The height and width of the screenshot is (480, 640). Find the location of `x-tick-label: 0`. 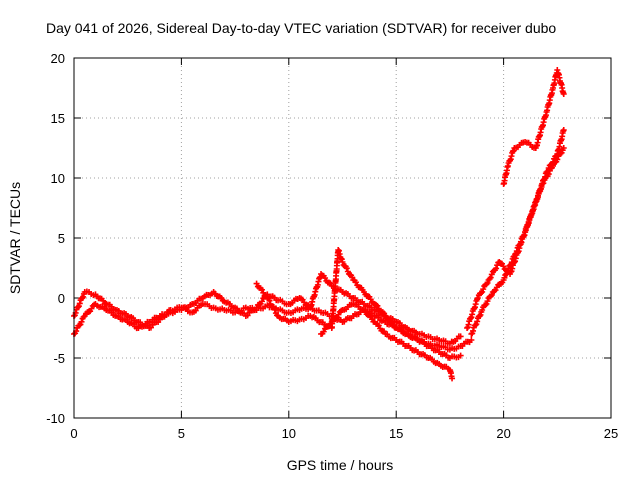

x-tick-label: 0 is located at coordinates (73, 433).